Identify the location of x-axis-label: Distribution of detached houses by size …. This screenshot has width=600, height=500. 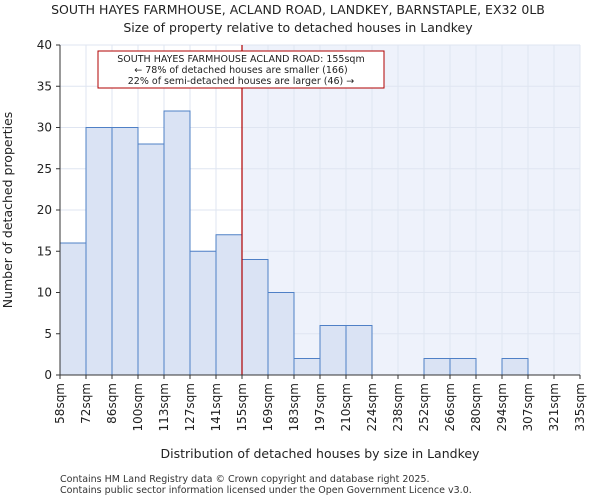
(321, 453).